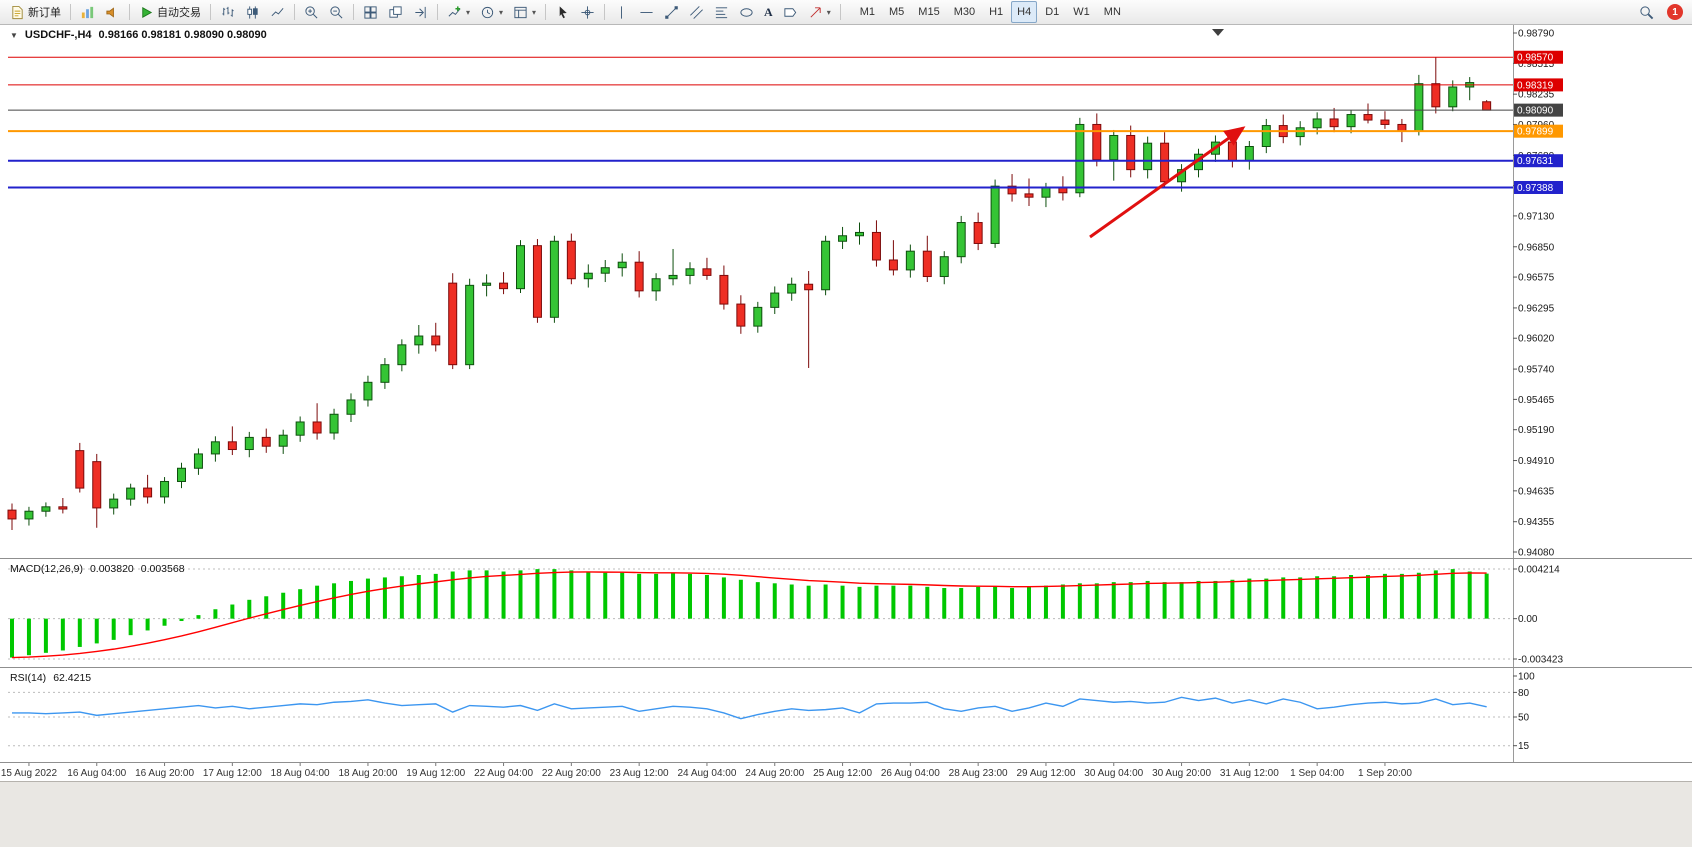  What do you see at coordinates (721, 12) in the screenshot?
I see `fibonacci-button` at bounding box center [721, 12].